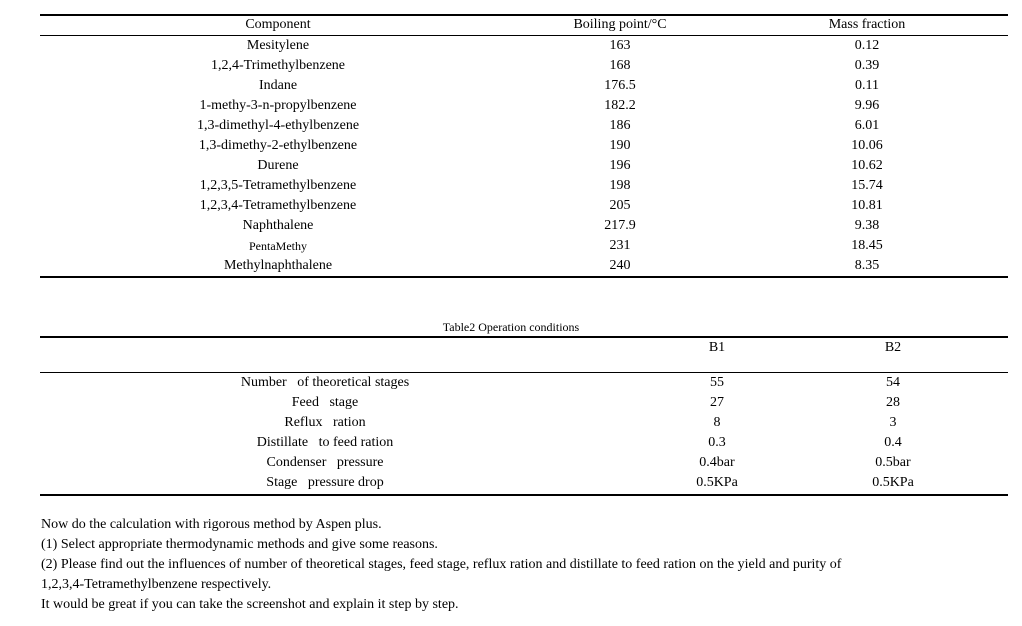 This screenshot has width=1022, height=626. What do you see at coordinates (620, 85) in the screenshot?
I see `cell-value: 176.5` at bounding box center [620, 85].